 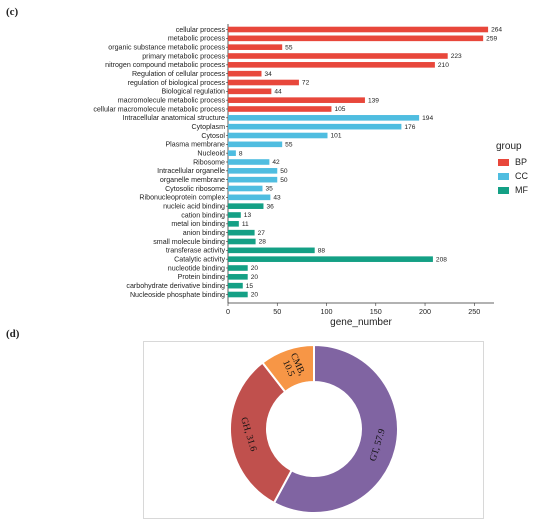 I want to click on category-label-22: cation binding, so click(x=203, y=215).